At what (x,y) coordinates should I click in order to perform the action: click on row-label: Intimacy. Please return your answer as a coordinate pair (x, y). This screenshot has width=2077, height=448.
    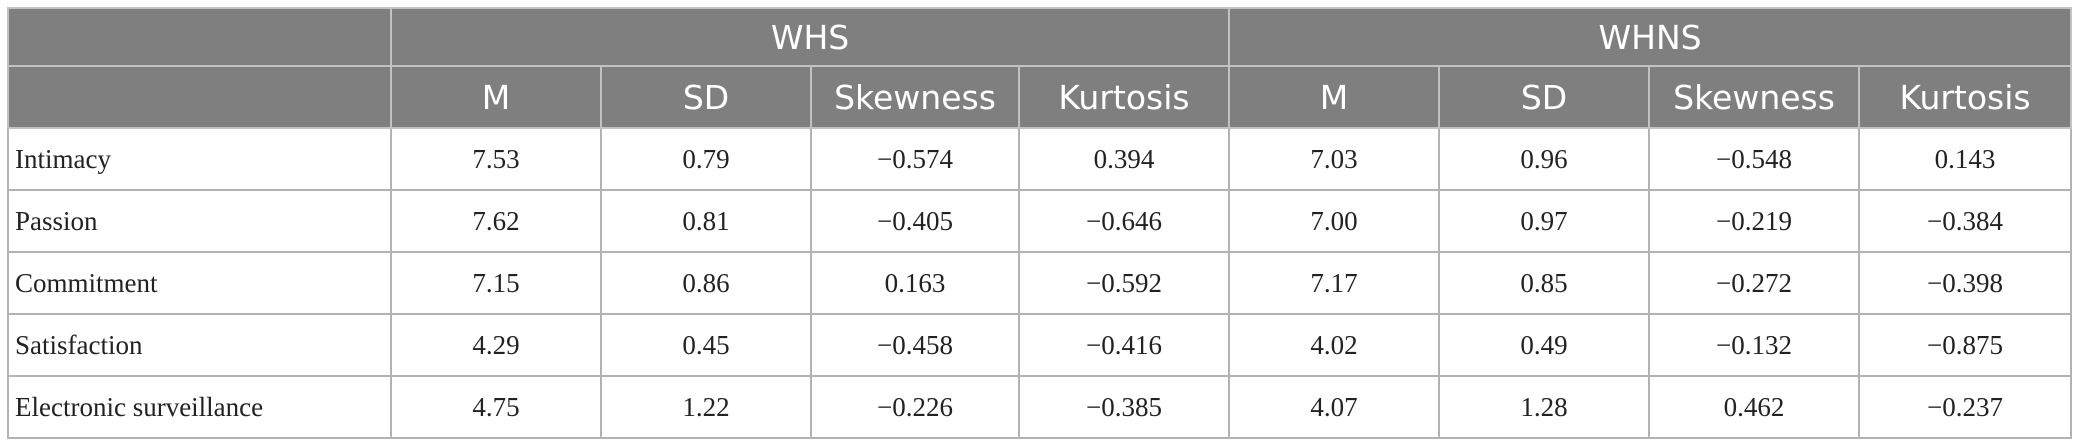
    Looking at the image, I should click on (199, 159).